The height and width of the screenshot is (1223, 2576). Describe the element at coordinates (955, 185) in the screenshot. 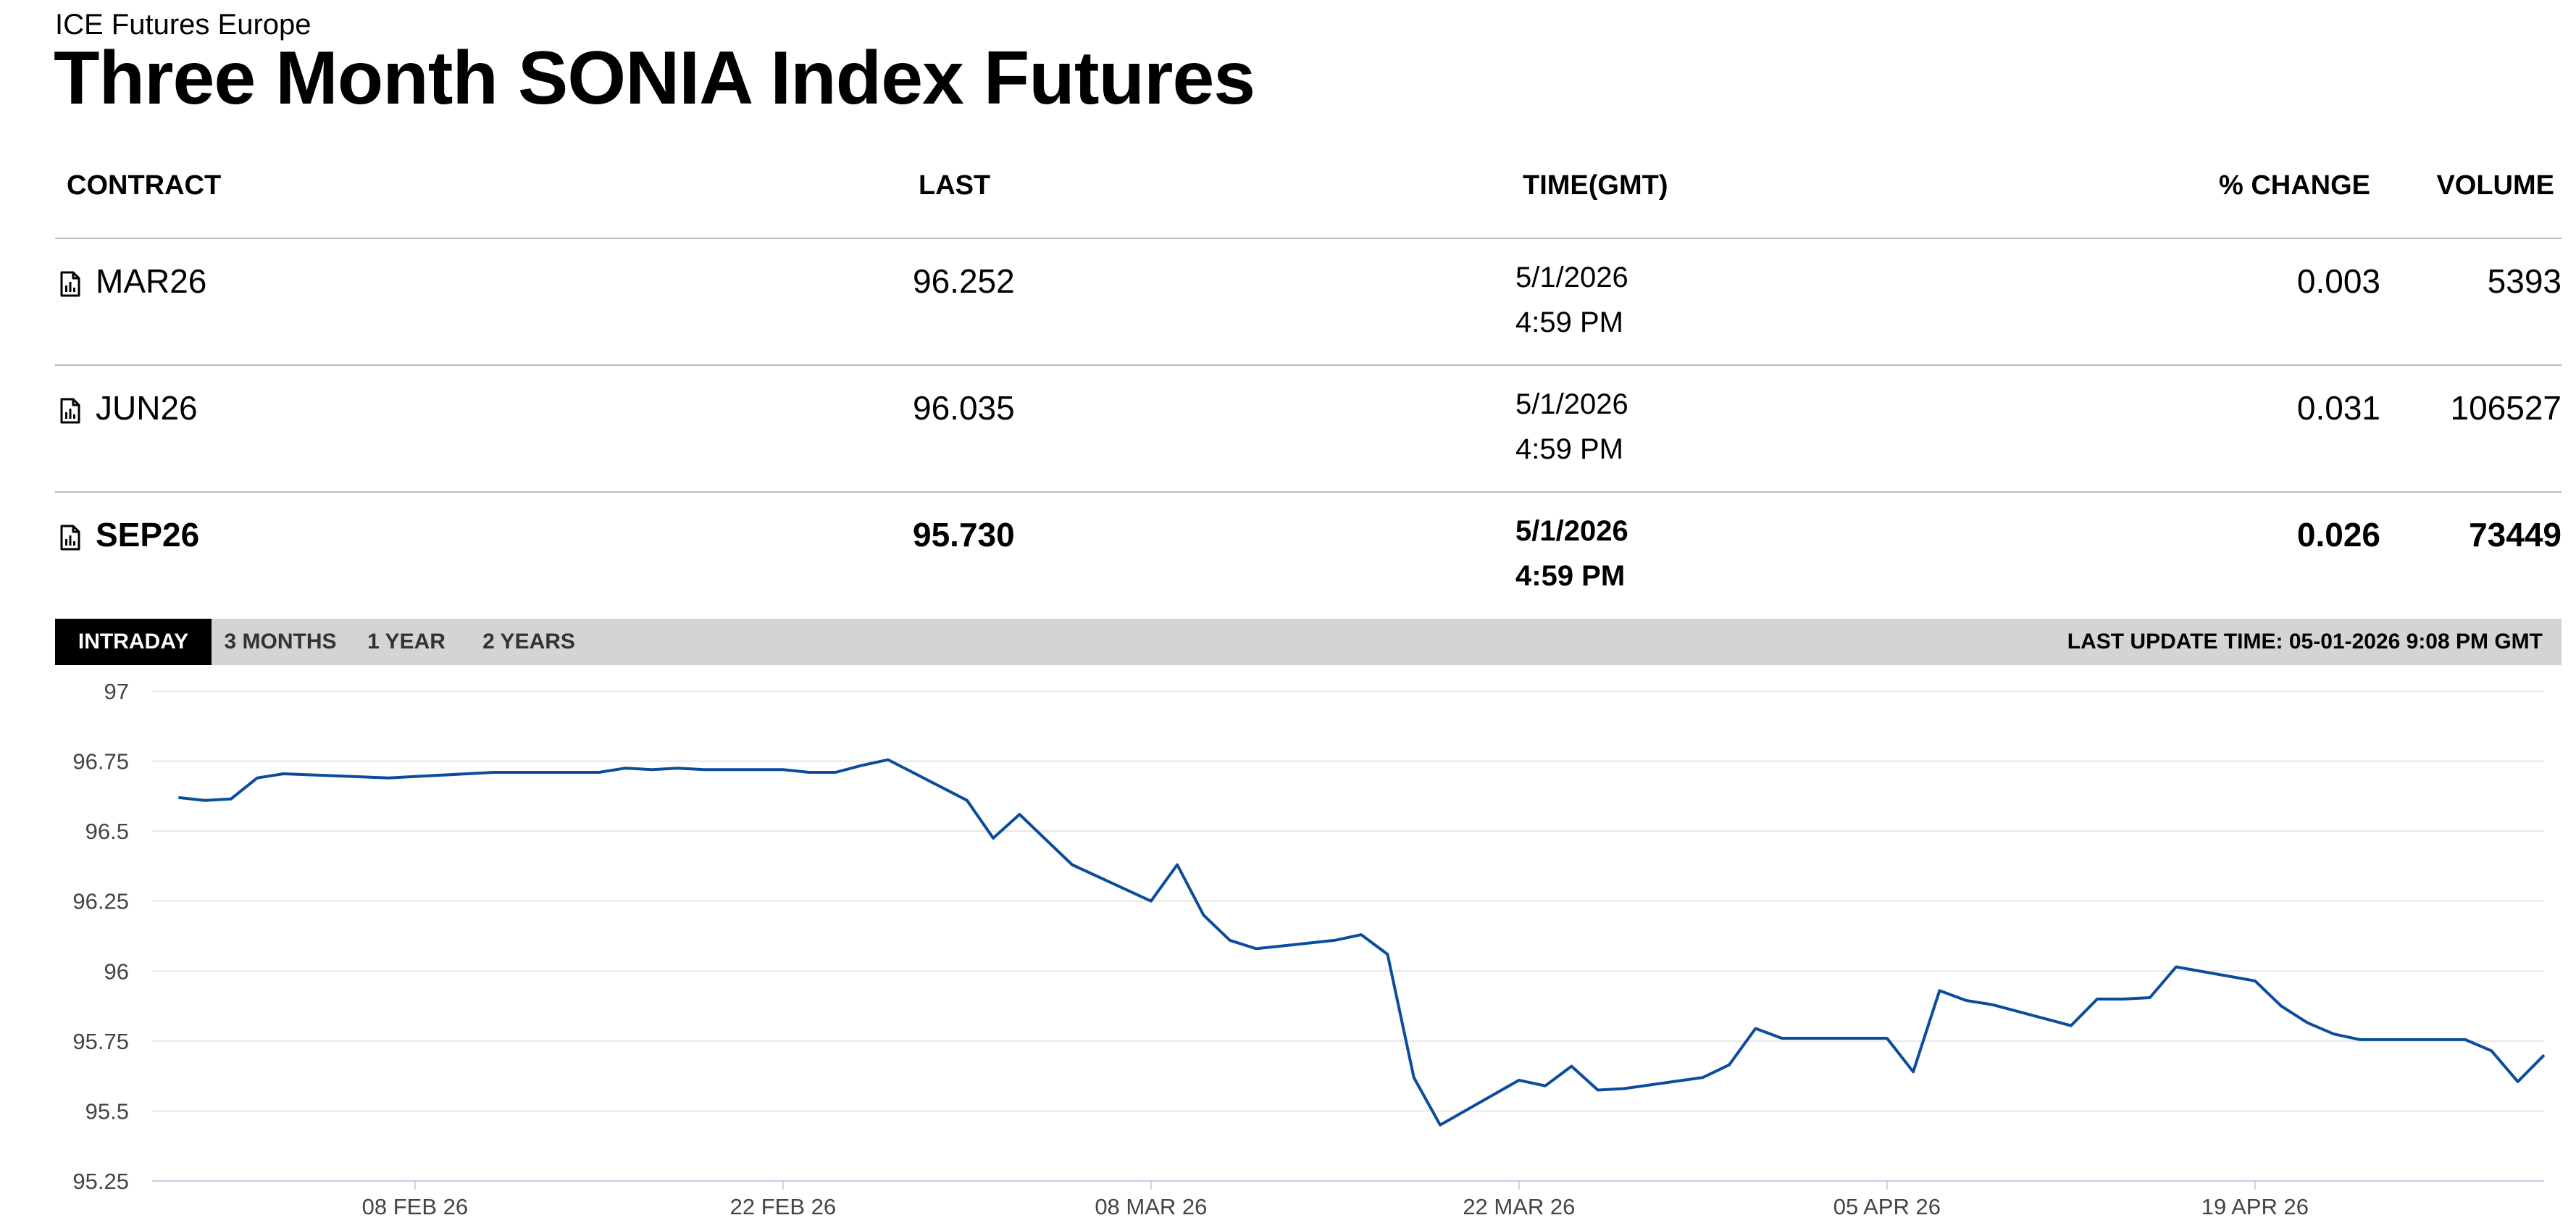

I see `column-header-last: LAST` at that location.